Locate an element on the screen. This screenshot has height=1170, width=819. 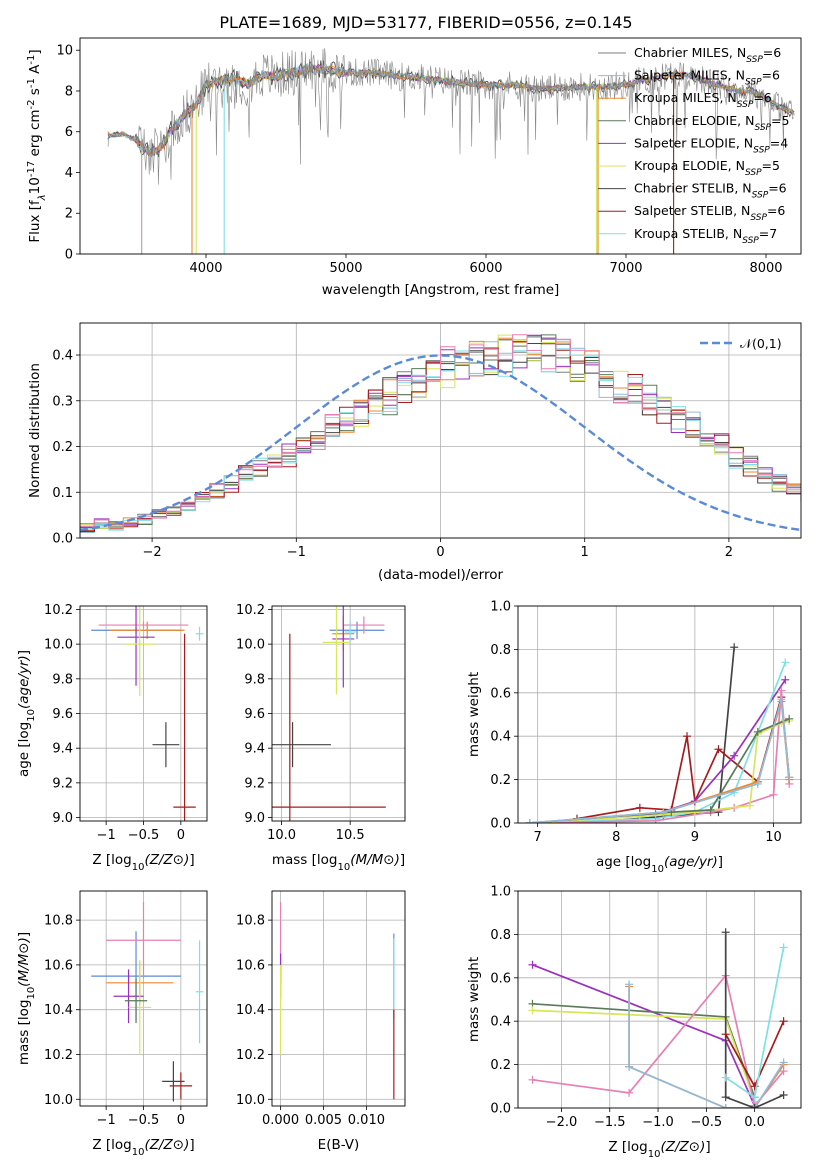
x-tick-label: 0.010 is located at coordinates (366, 1120).